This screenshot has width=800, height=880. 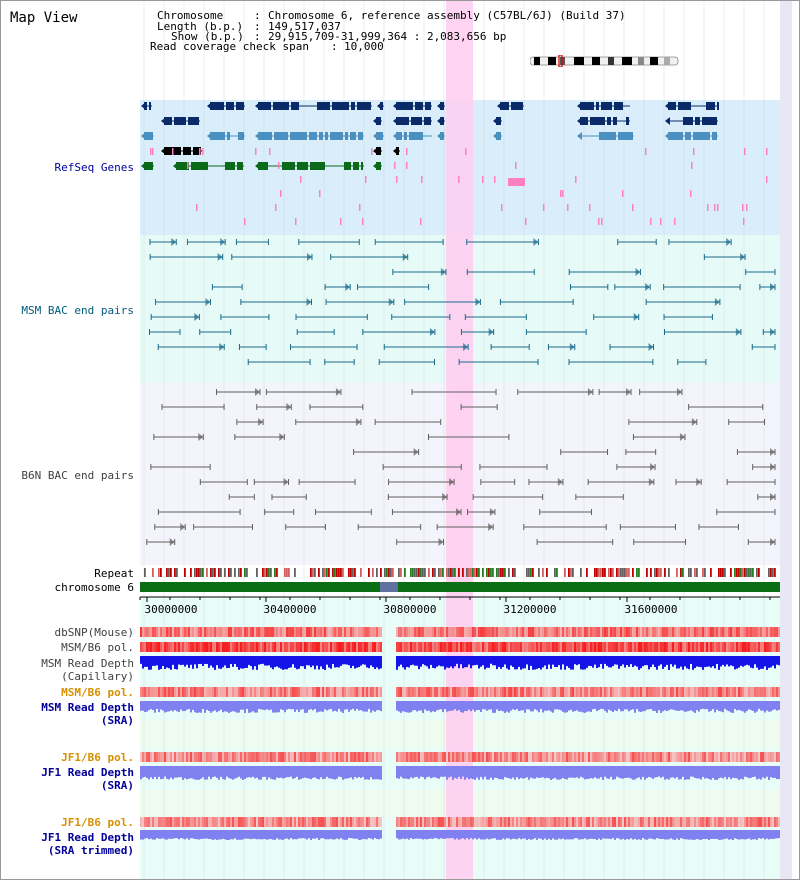 I want to click on chromosome-bar, so click(x=460, y=587).